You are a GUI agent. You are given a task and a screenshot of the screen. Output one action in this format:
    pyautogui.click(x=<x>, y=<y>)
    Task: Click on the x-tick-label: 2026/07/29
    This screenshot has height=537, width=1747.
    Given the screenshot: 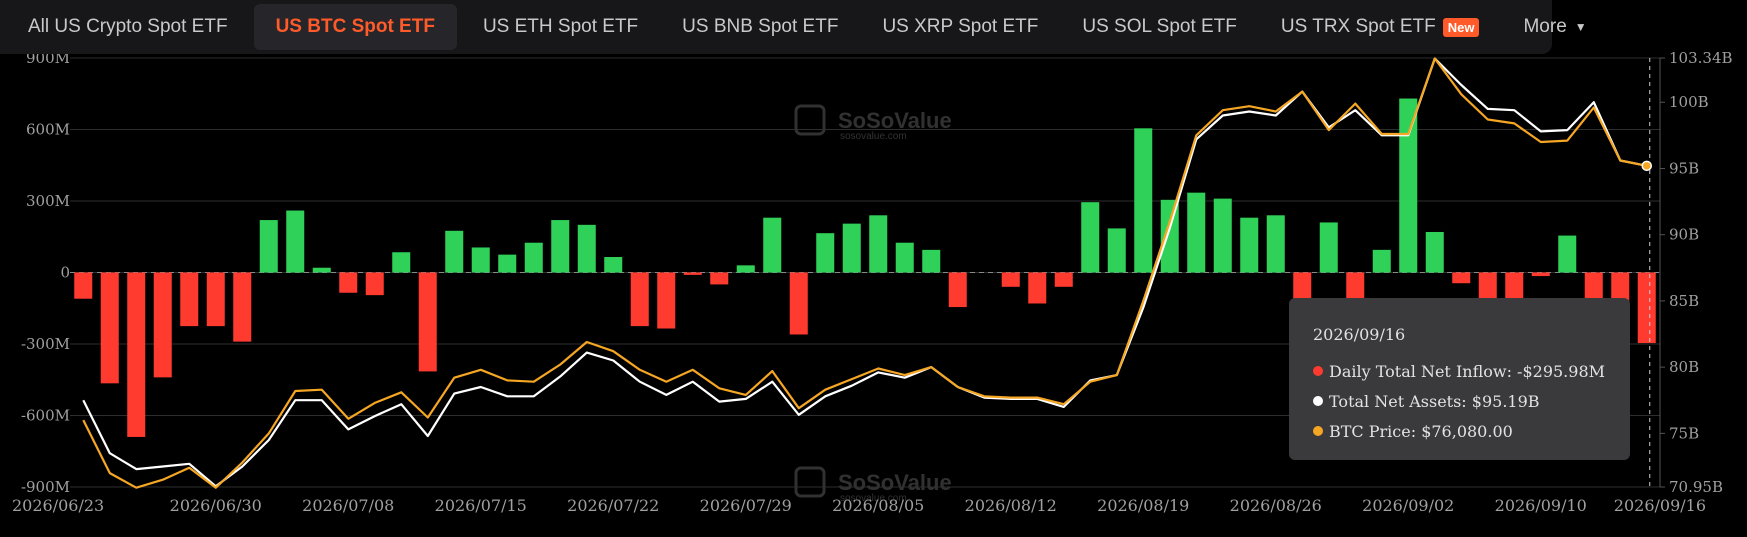 What is the action you would take?
    pyautogui.click(x=746, y=505)
    